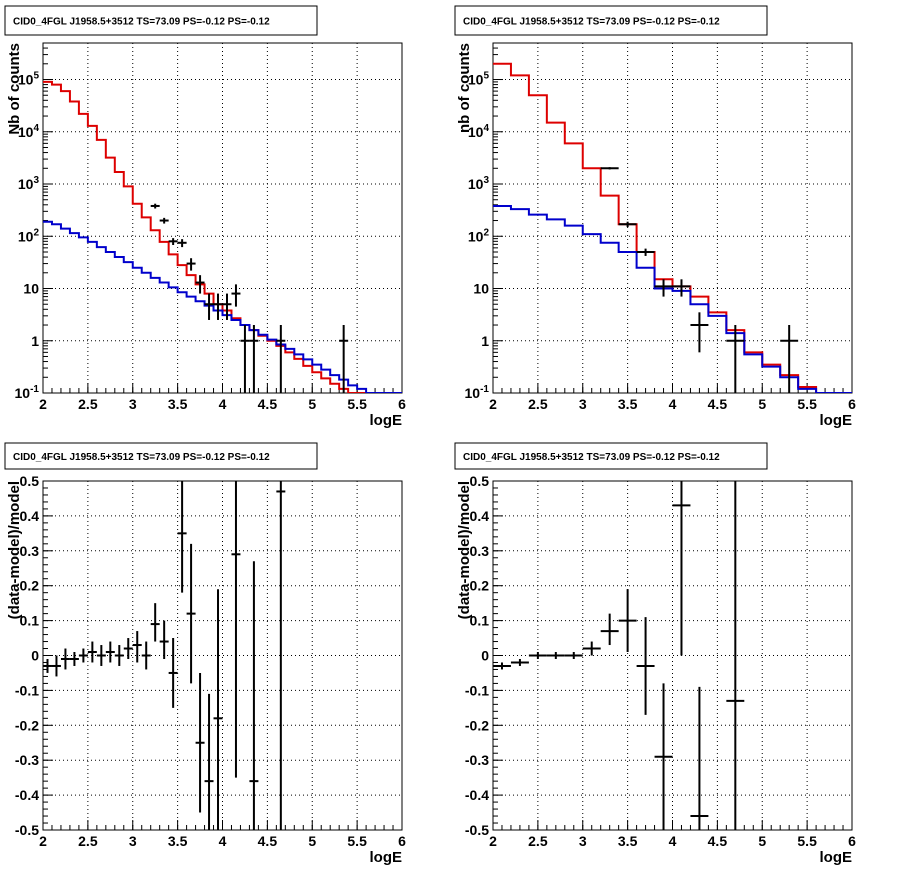 The height and width of the screenshot is (875, 898). What do you see at coordinates (477, 830) in the screenshot?
I see `y-tick-label: -0.5` at bounding box center [477, 830].